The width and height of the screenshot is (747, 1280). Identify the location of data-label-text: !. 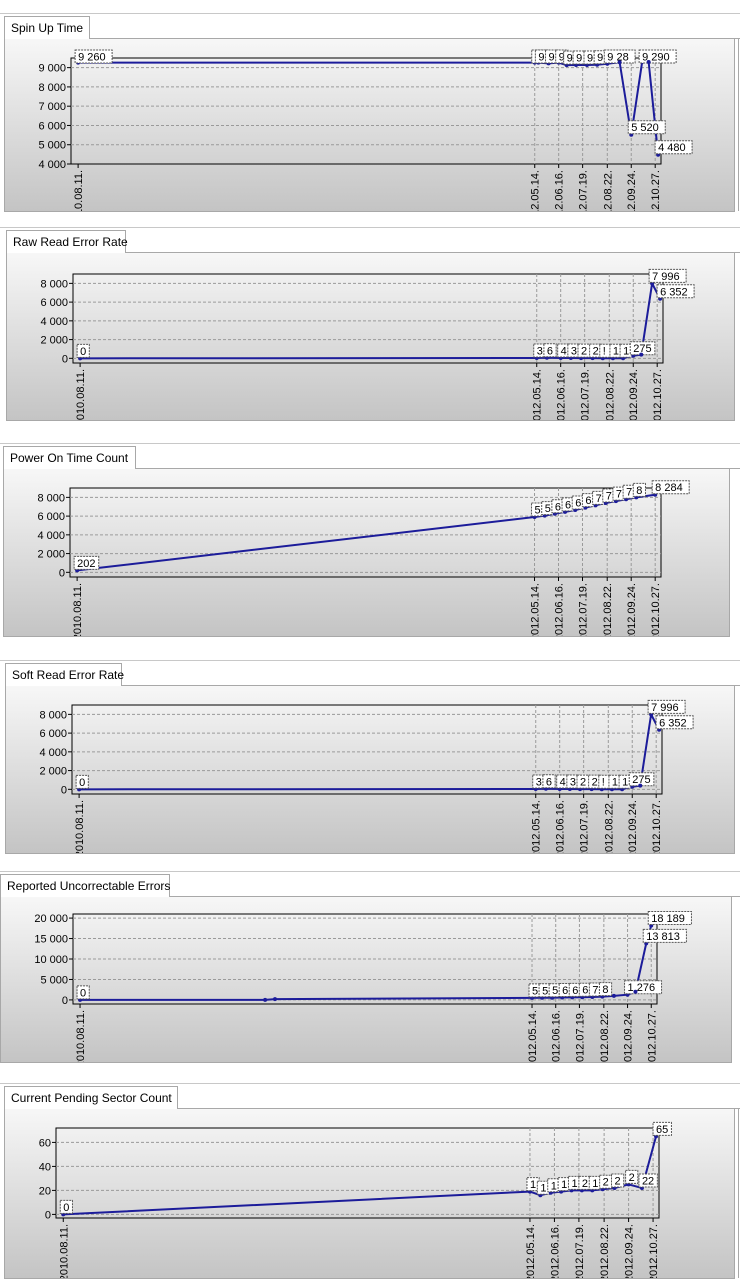
(604, 352).